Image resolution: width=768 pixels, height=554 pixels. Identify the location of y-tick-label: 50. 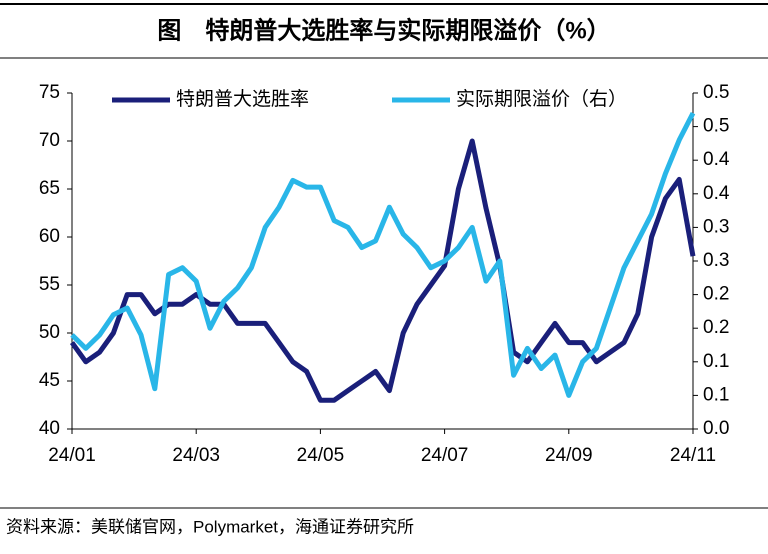
(49, 332).